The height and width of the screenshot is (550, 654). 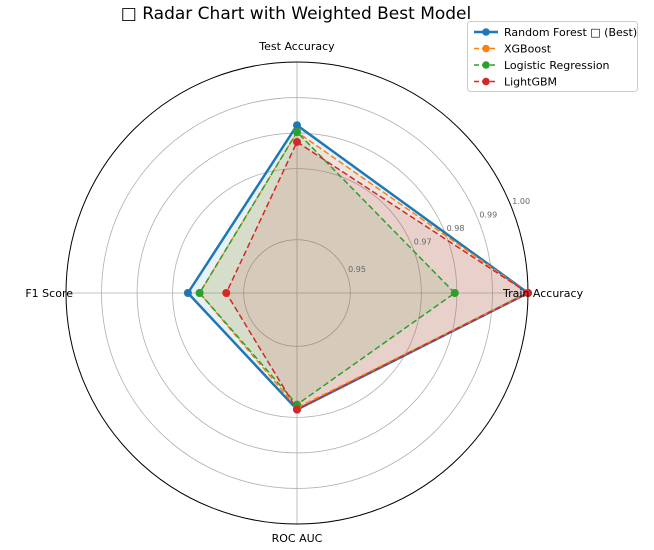 I want to click on legend-box, so click(x=552, y=56).